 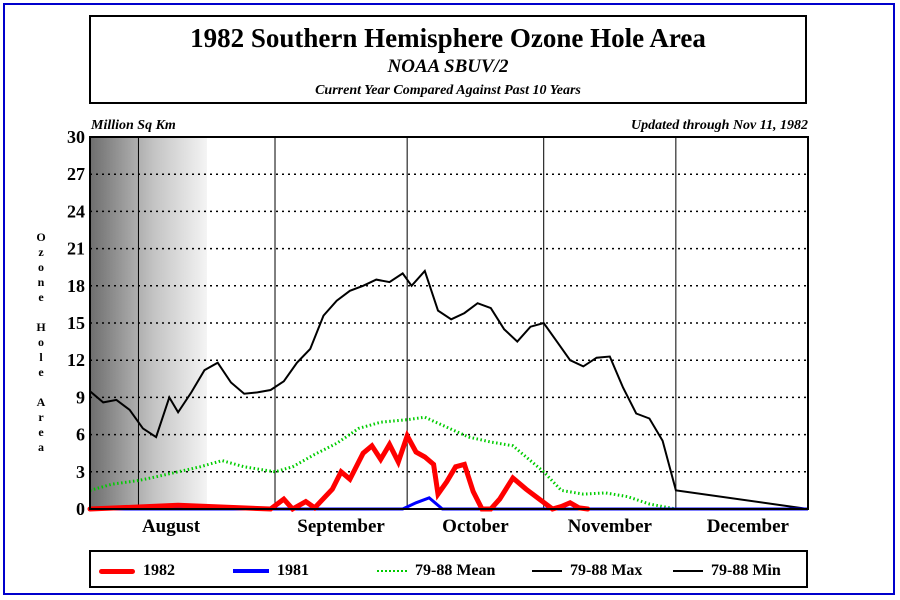 What do you see at coordinates (117, 571) in the screenshot?
I see `legend-swatch-1982` at bounding box center [117, 571].